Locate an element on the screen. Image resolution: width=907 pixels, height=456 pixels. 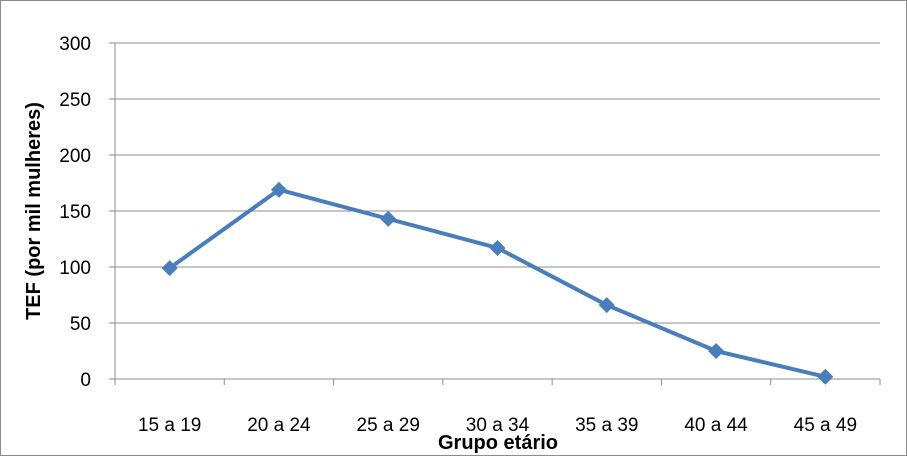
y-tick-label-300: 300 is located at coordinates (75, 44).